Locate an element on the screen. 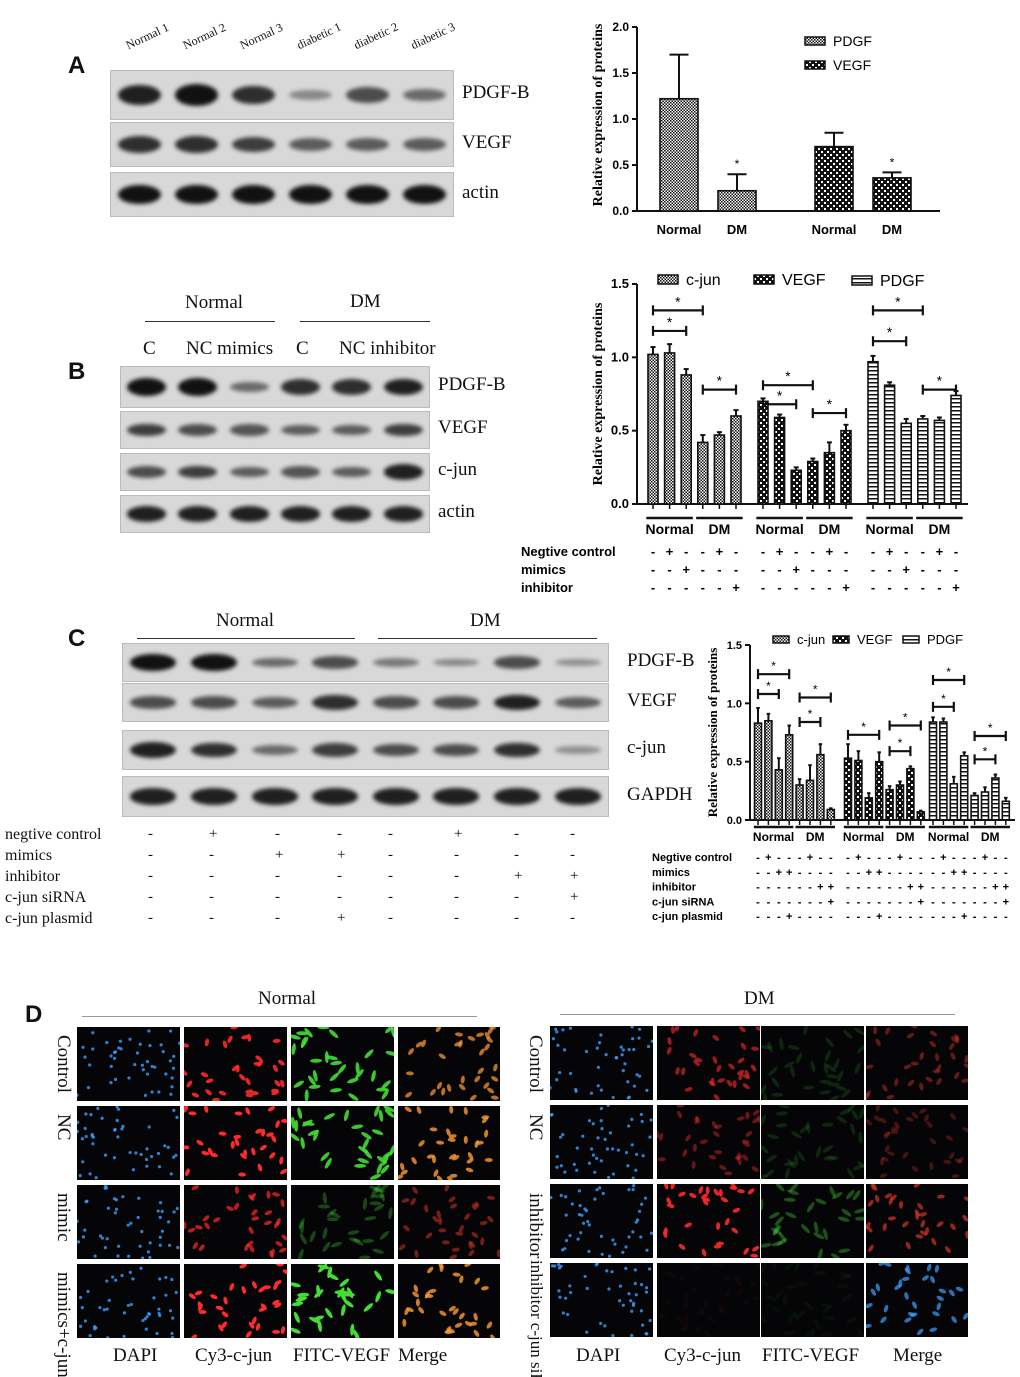 The width and height of the screenshot is (1020, 1377). y-tick-label: 0.0 is located at coordinates (620, 503).